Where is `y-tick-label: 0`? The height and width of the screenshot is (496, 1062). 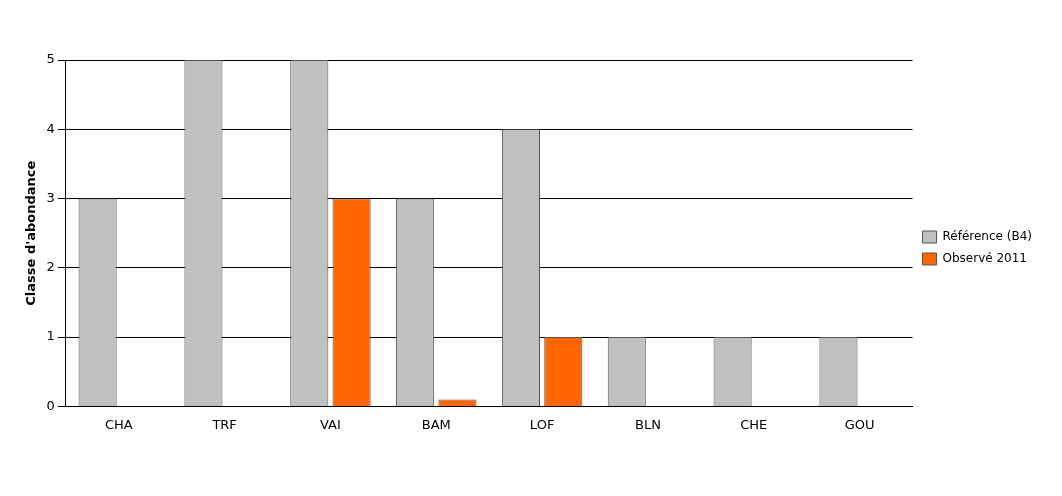
y-tick-label: 0 is located at coordinates (50, 405).